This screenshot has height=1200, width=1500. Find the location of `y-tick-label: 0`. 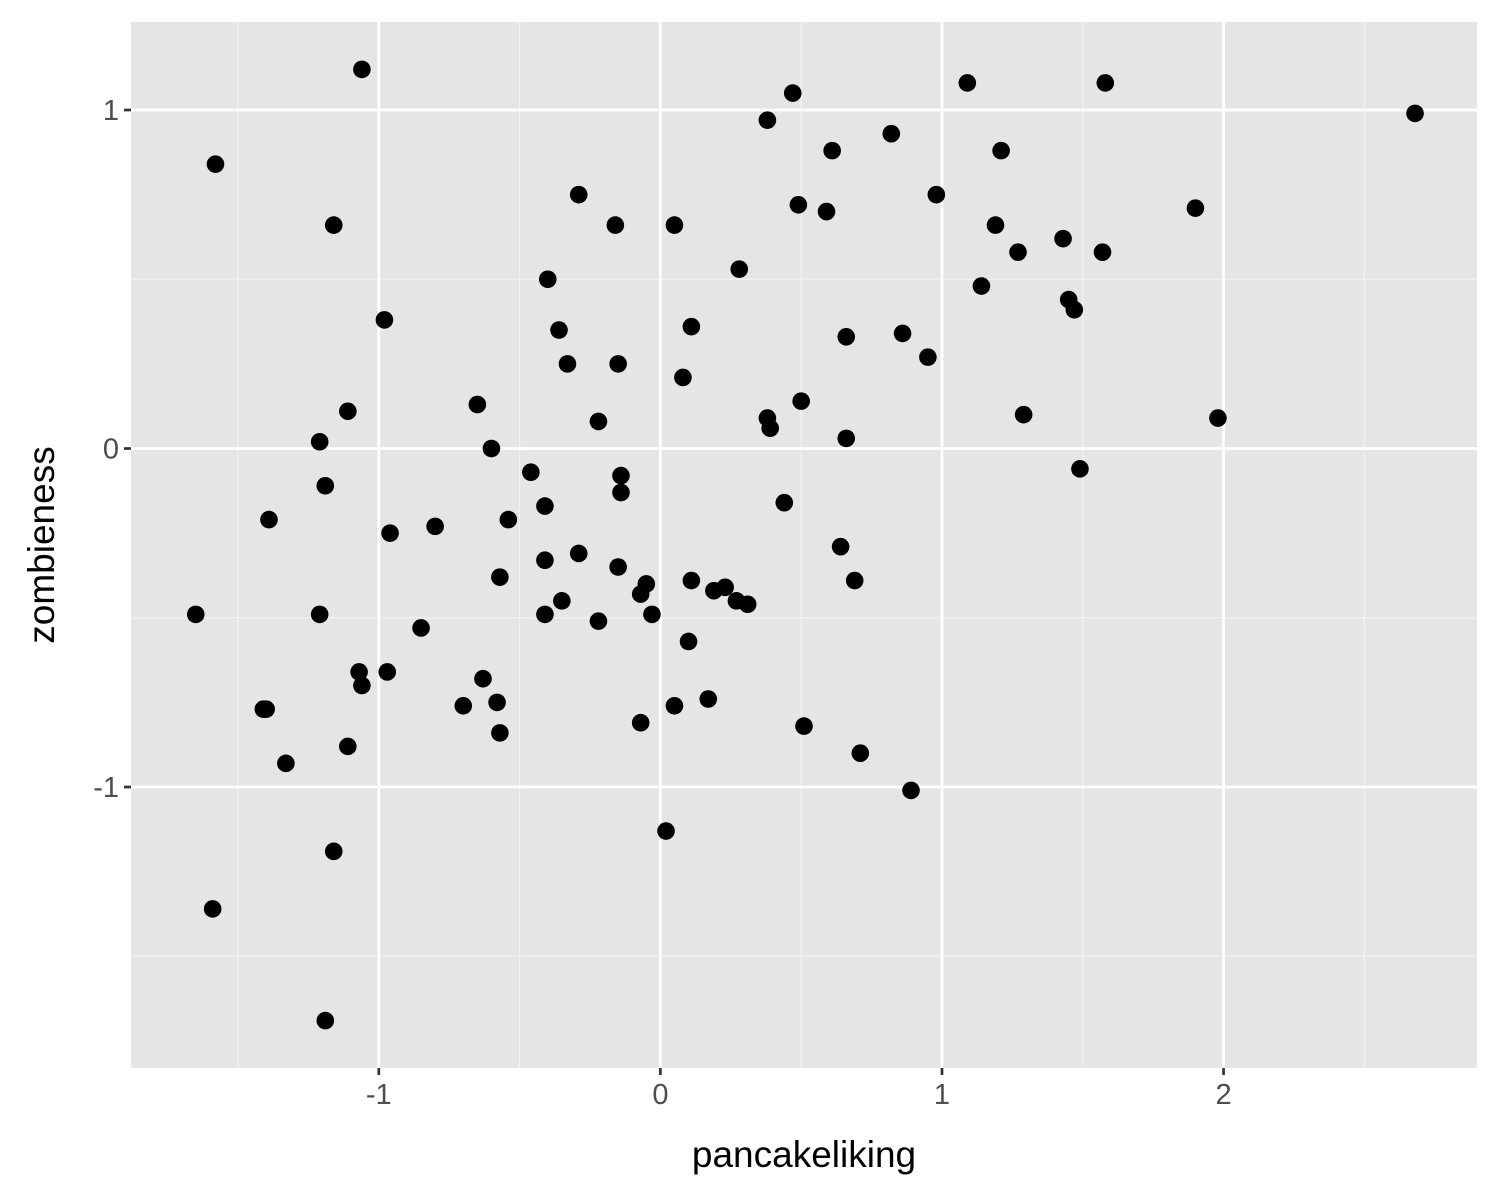

y-tick-label: 0 is located at coordinates (111, 450).